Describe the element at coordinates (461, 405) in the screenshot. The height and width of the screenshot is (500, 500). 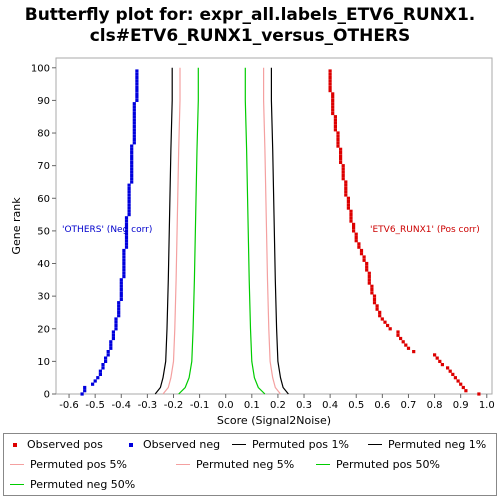
I see `x-tick-label: 0.9` at that location.